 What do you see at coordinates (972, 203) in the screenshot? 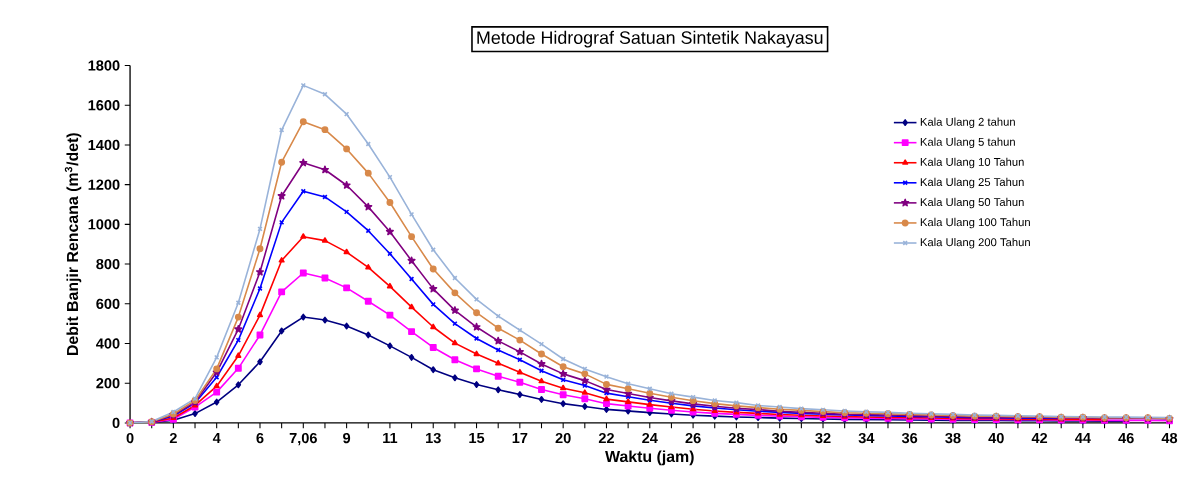
I see `legend-label: Kala Ulang 50 Tahun` at bounding box center [972, 203].